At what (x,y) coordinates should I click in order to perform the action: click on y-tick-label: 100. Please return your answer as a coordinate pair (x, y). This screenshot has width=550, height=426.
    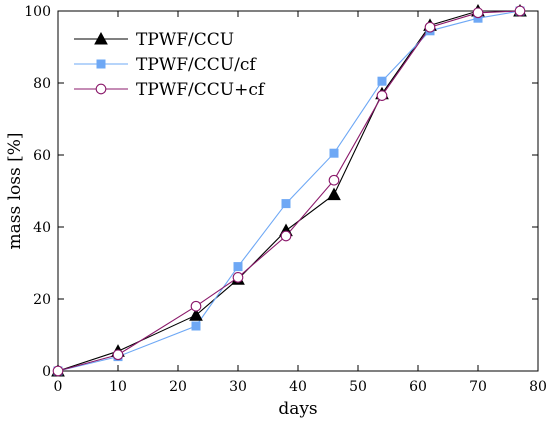
    Looking at the image, I should click on (37, 12).